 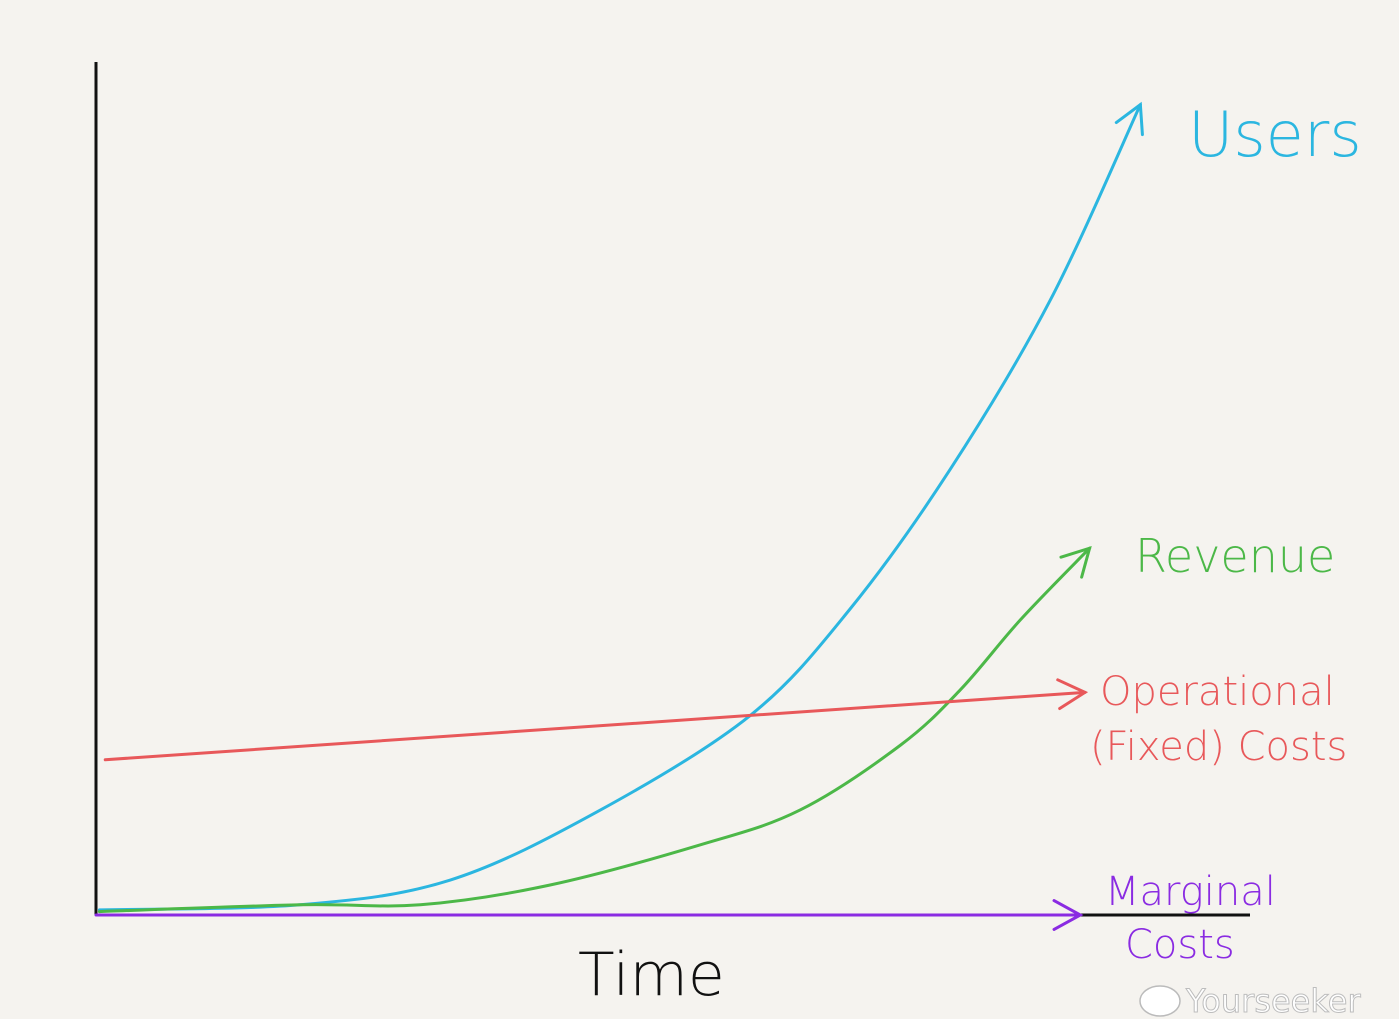 What do you see at coordinates (1160, 1001) in the screenshot?
I see `wechat-icon` at bounding box center [1160, 1001].